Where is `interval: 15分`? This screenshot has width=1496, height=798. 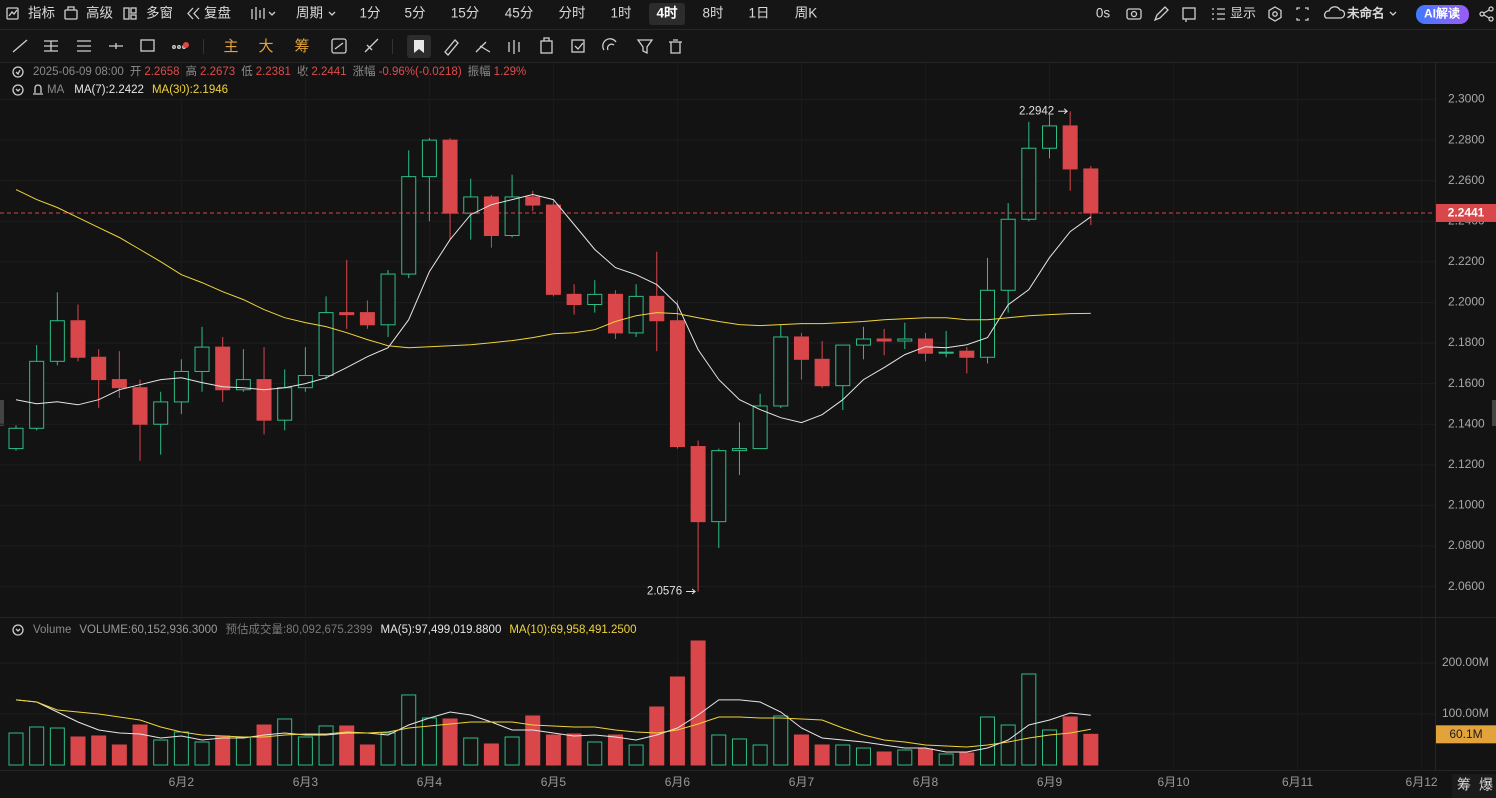 interval: 15分 is located at coordinates (465, 13).